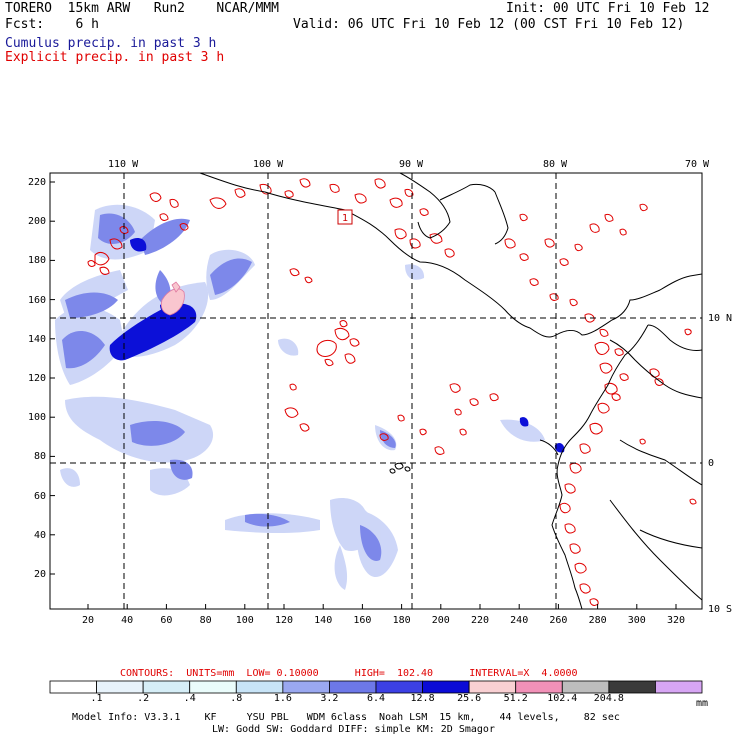 This screenshot has height=740, width=740. I want to click on colorbar-label: .4, so click(189, 698).